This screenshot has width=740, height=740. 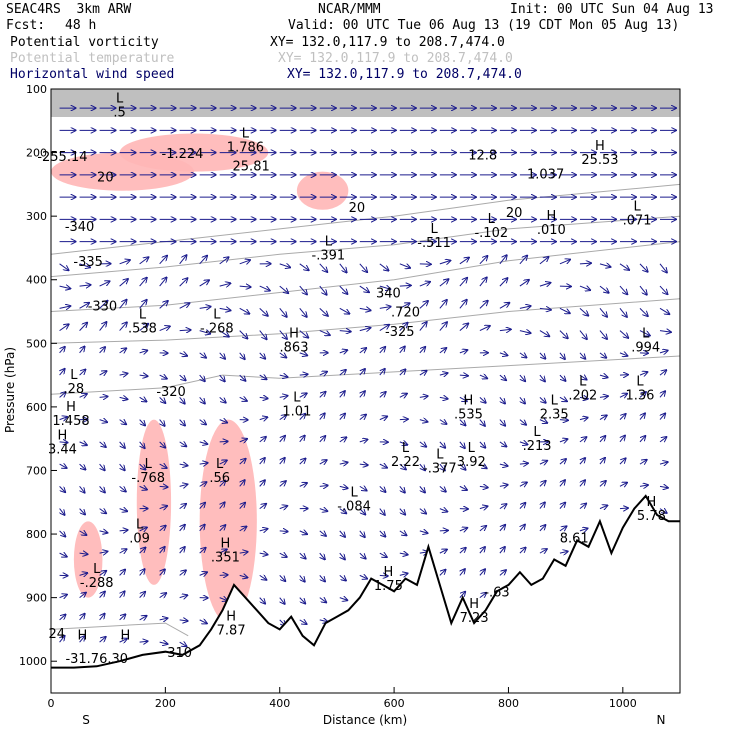 I want to click on y-tick-label: 300, so click(x=36, y=216).